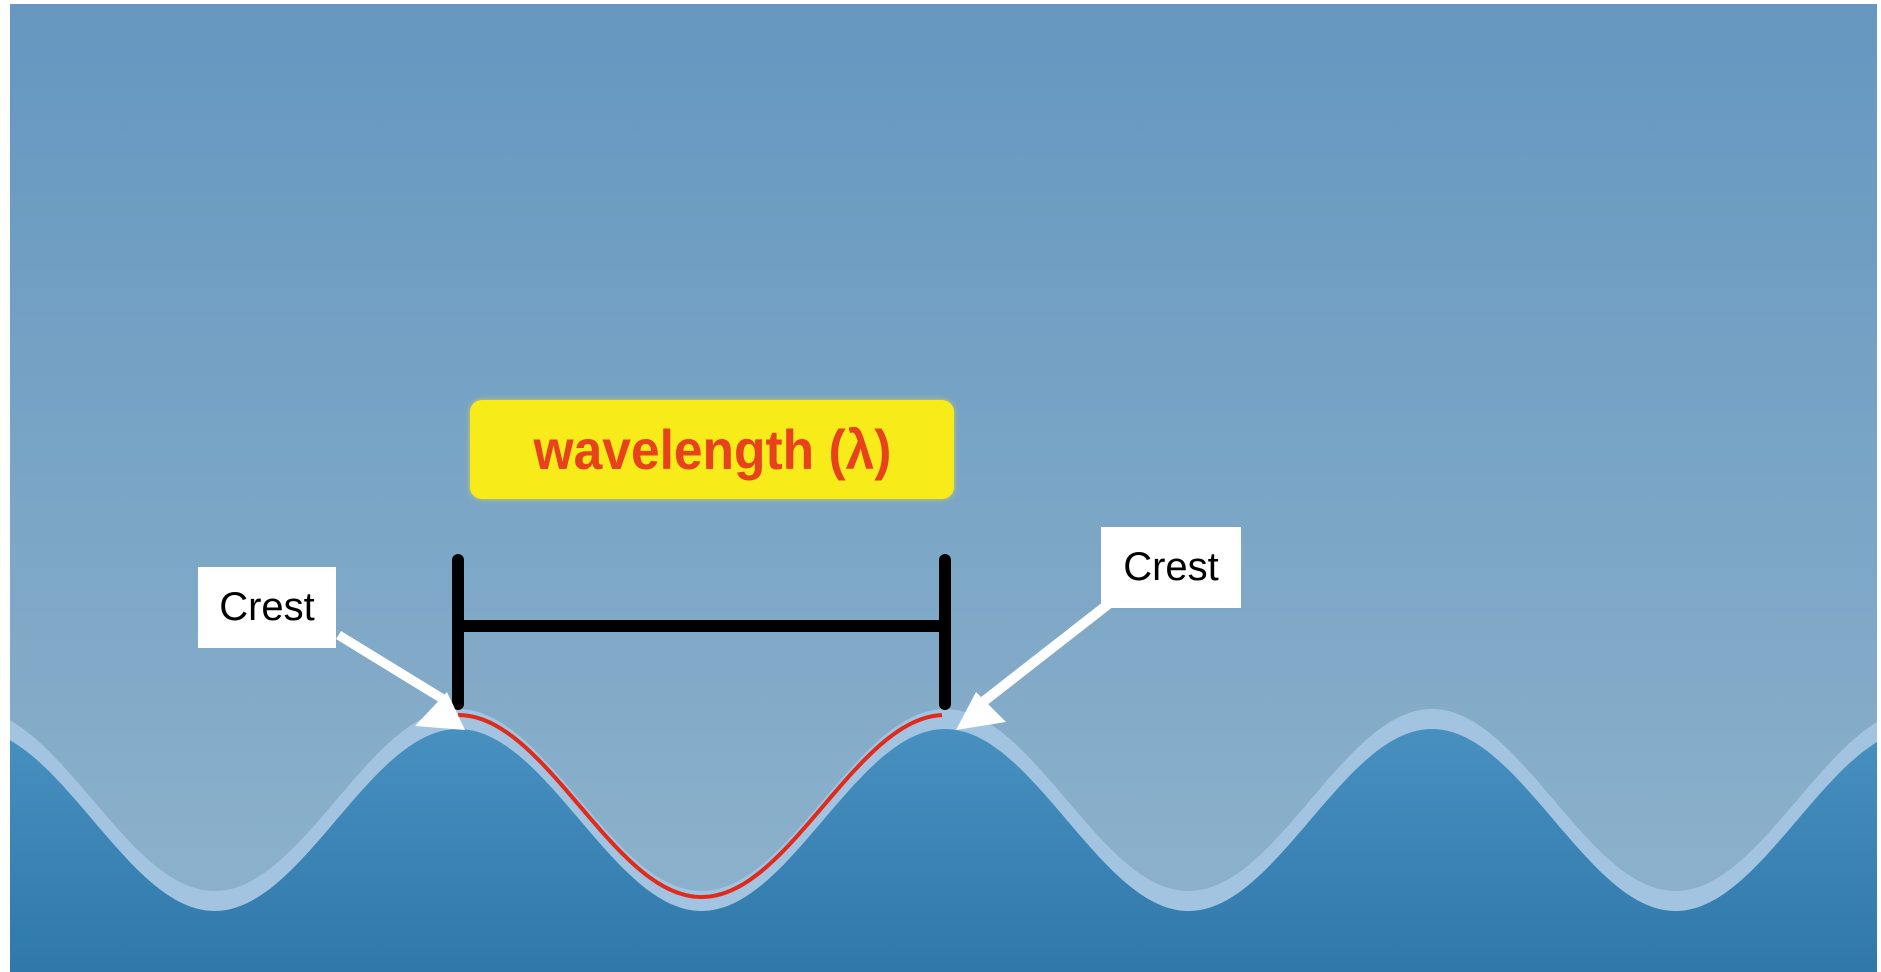  I want to click on wavelength-label: wavelength (λ), so click(712, 449).